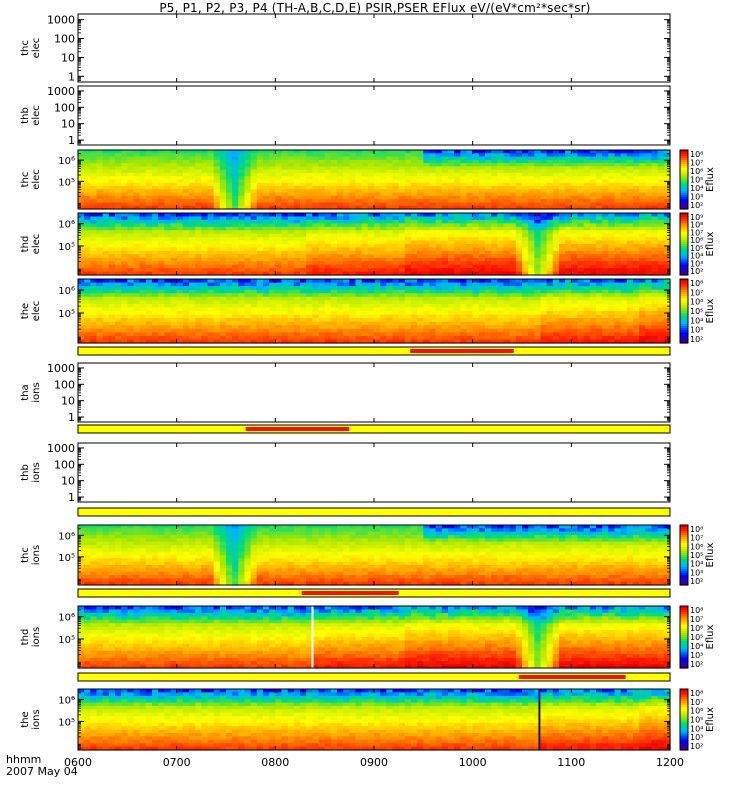  Describe the element at coordinates (31, 179) in the screenshot. I see `panel-label: thcelec` at that location.